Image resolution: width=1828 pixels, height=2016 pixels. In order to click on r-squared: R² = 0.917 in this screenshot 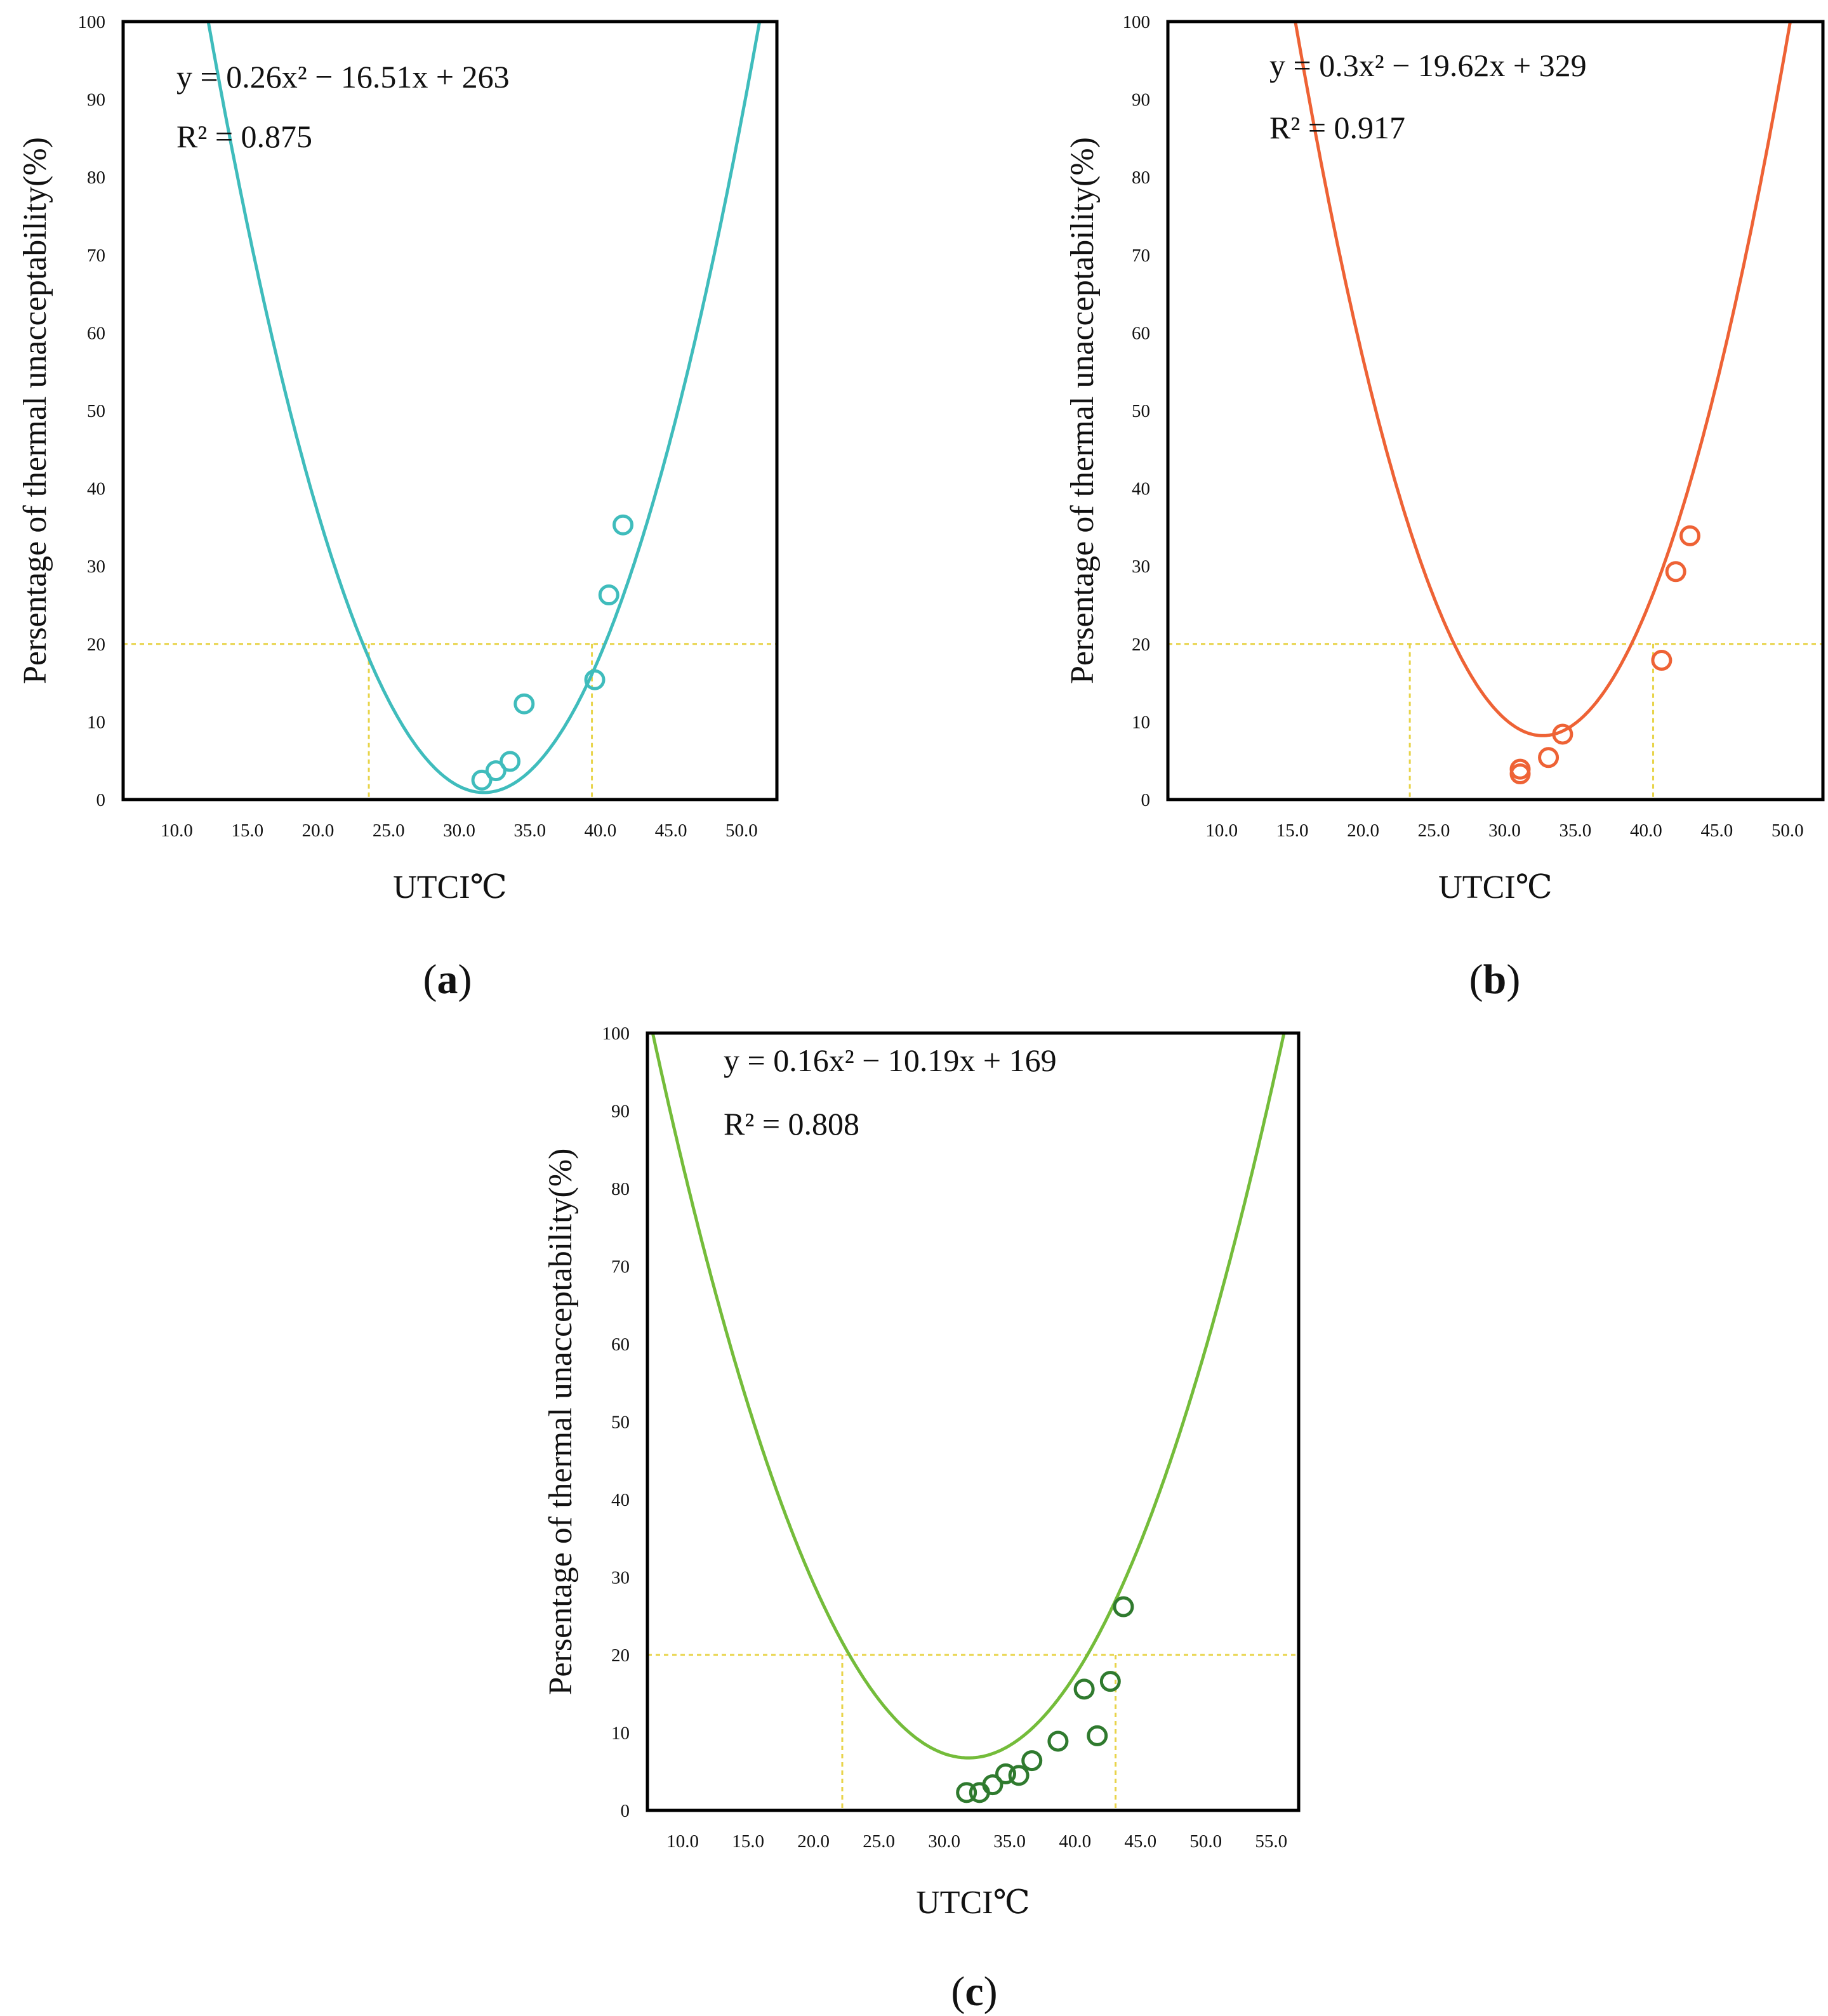, I will do `click(1337, 128)`.